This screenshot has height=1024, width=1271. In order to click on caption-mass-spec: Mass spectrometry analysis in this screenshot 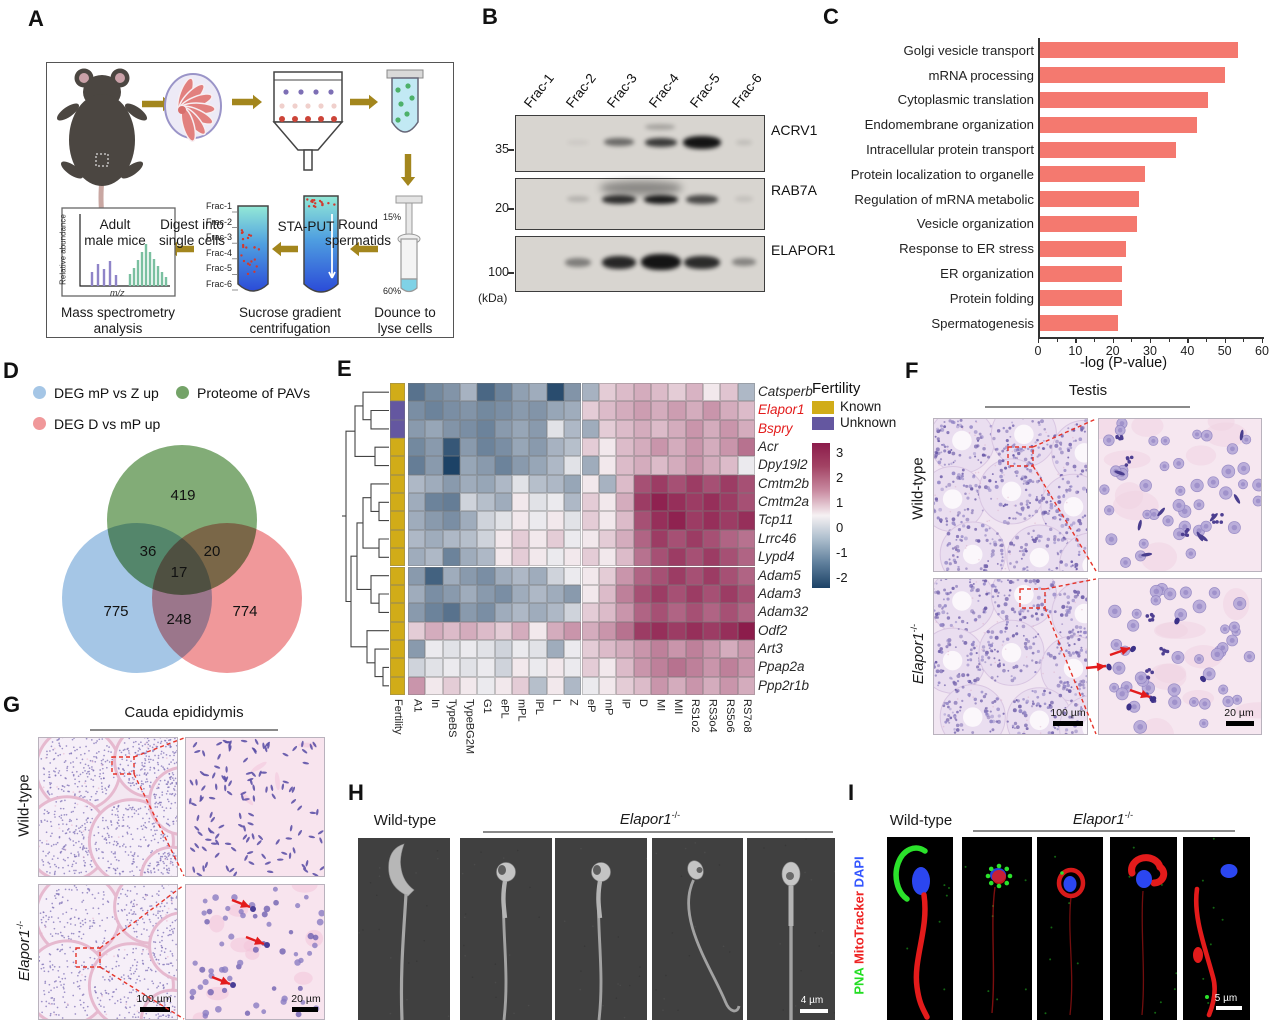, I will do `click(118, 320)`.